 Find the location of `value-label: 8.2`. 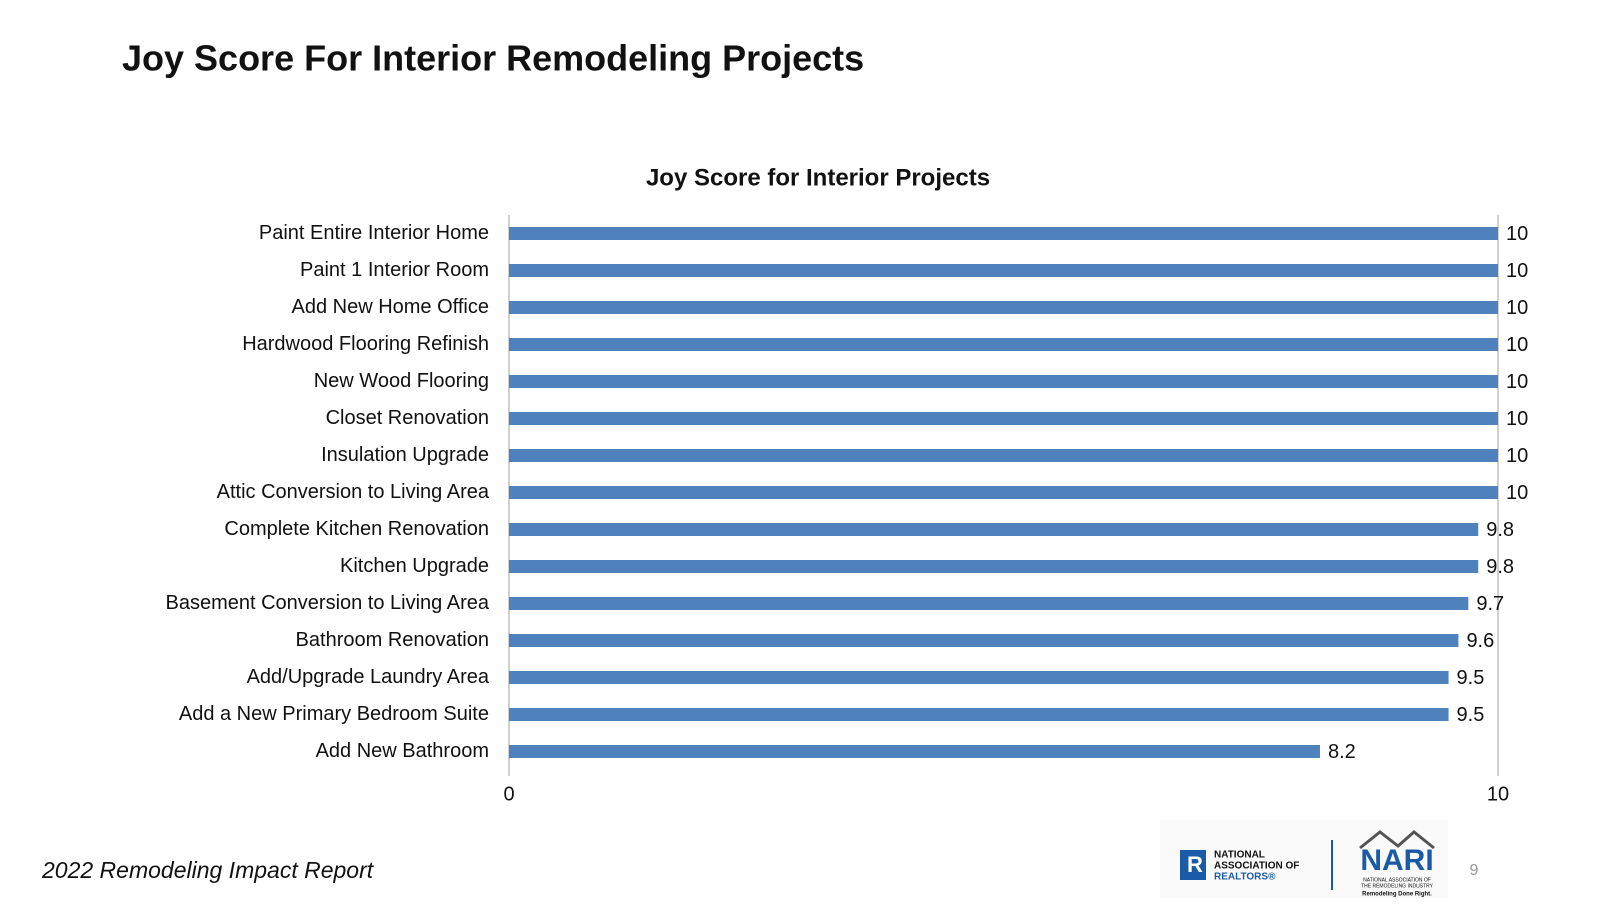

value-label: 8.2 is located at coordinates (1342, 752).